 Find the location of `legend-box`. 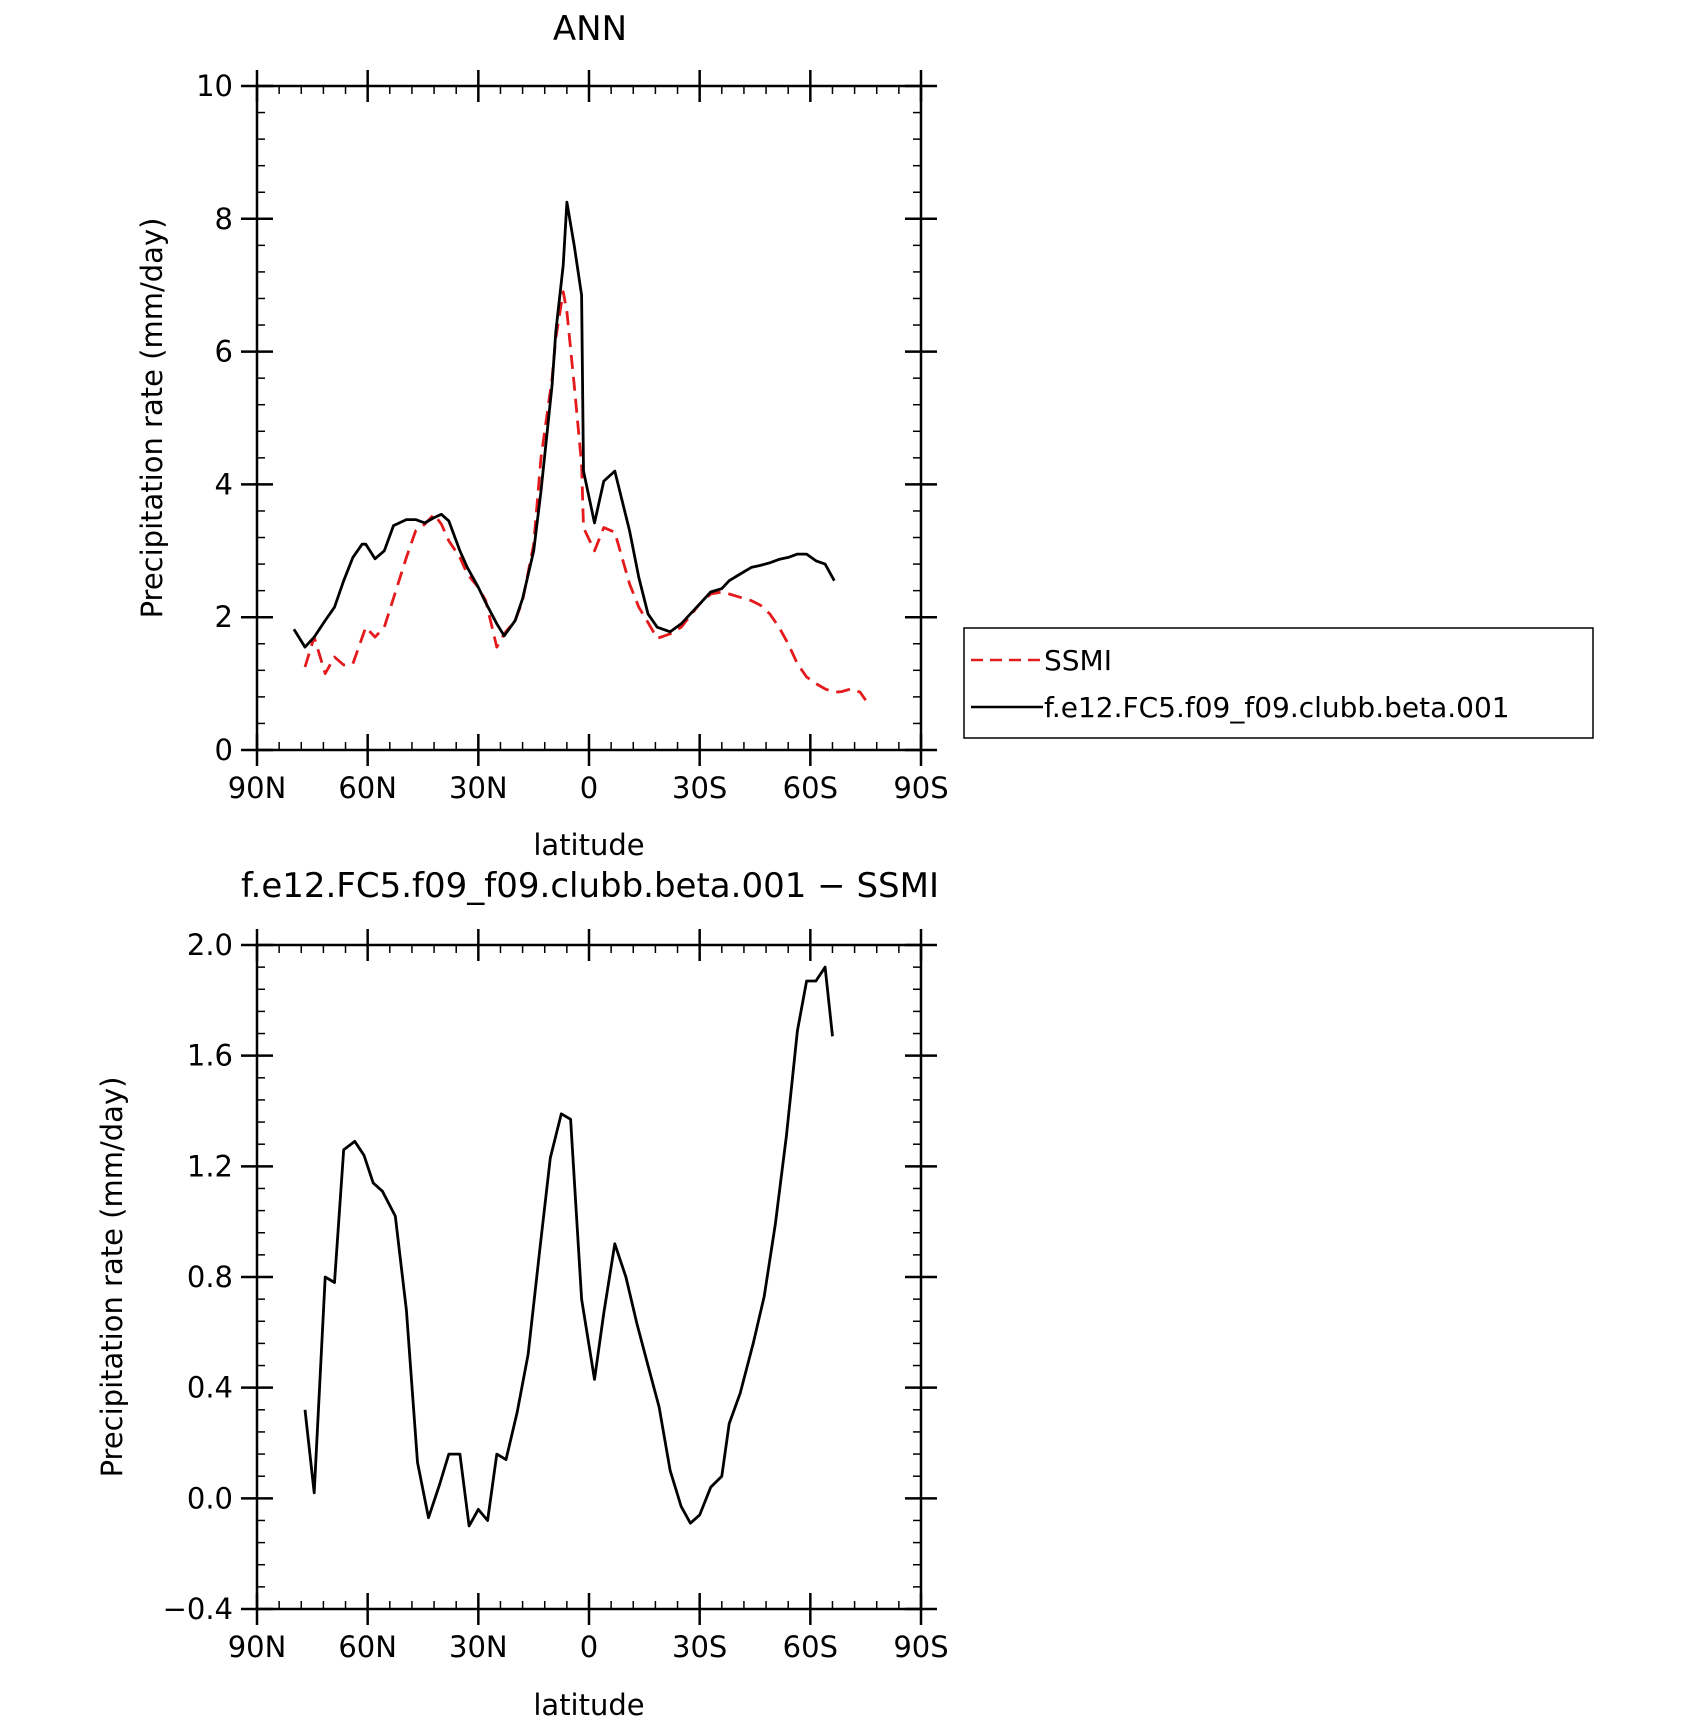

legend-box is located at coordinates (1278, 683).